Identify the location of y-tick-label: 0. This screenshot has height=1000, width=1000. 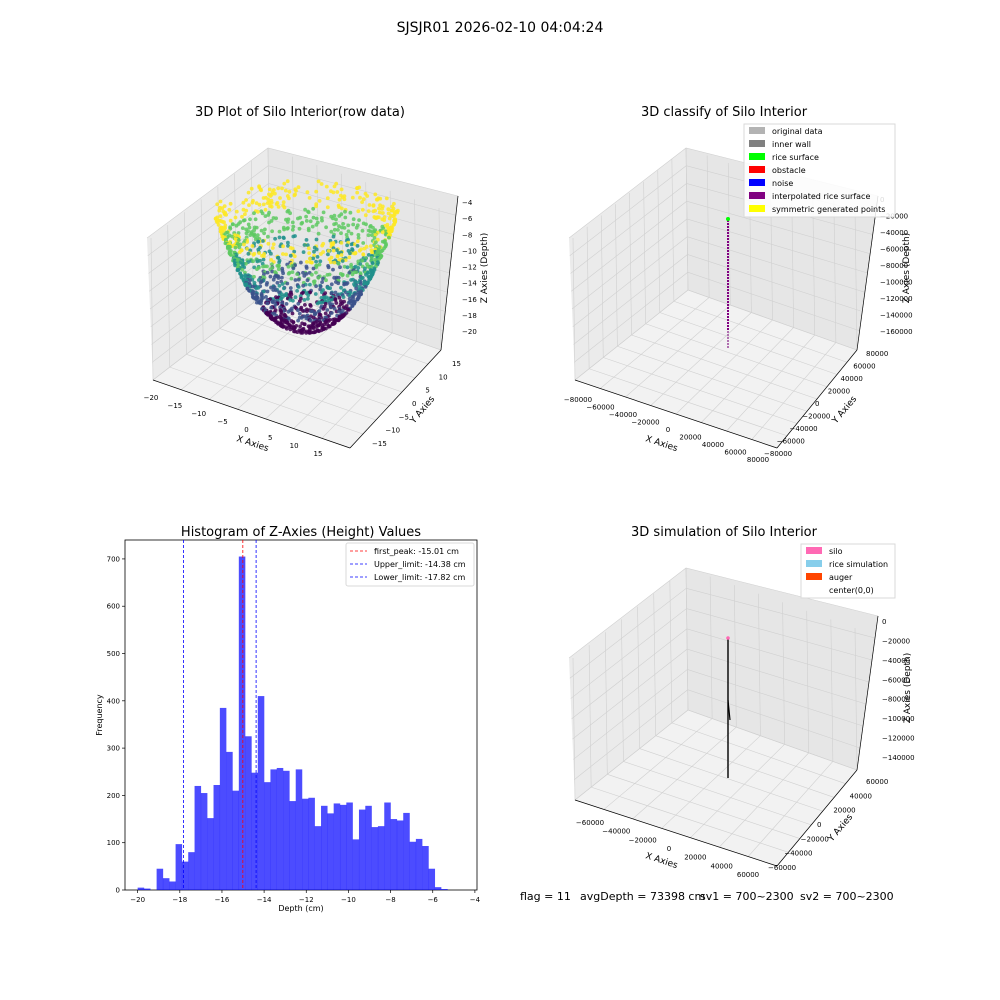
(118, 891).